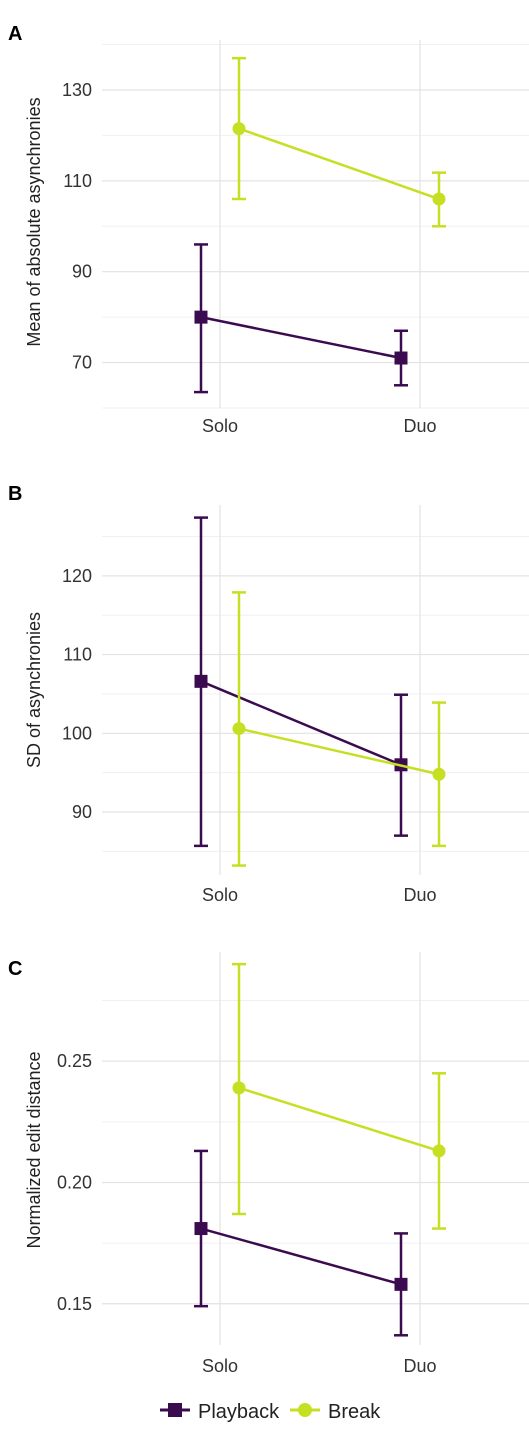 This screenshot has width=529, height=1449. I want to click on legend-playback-label: Playback, so click(239, 1412).